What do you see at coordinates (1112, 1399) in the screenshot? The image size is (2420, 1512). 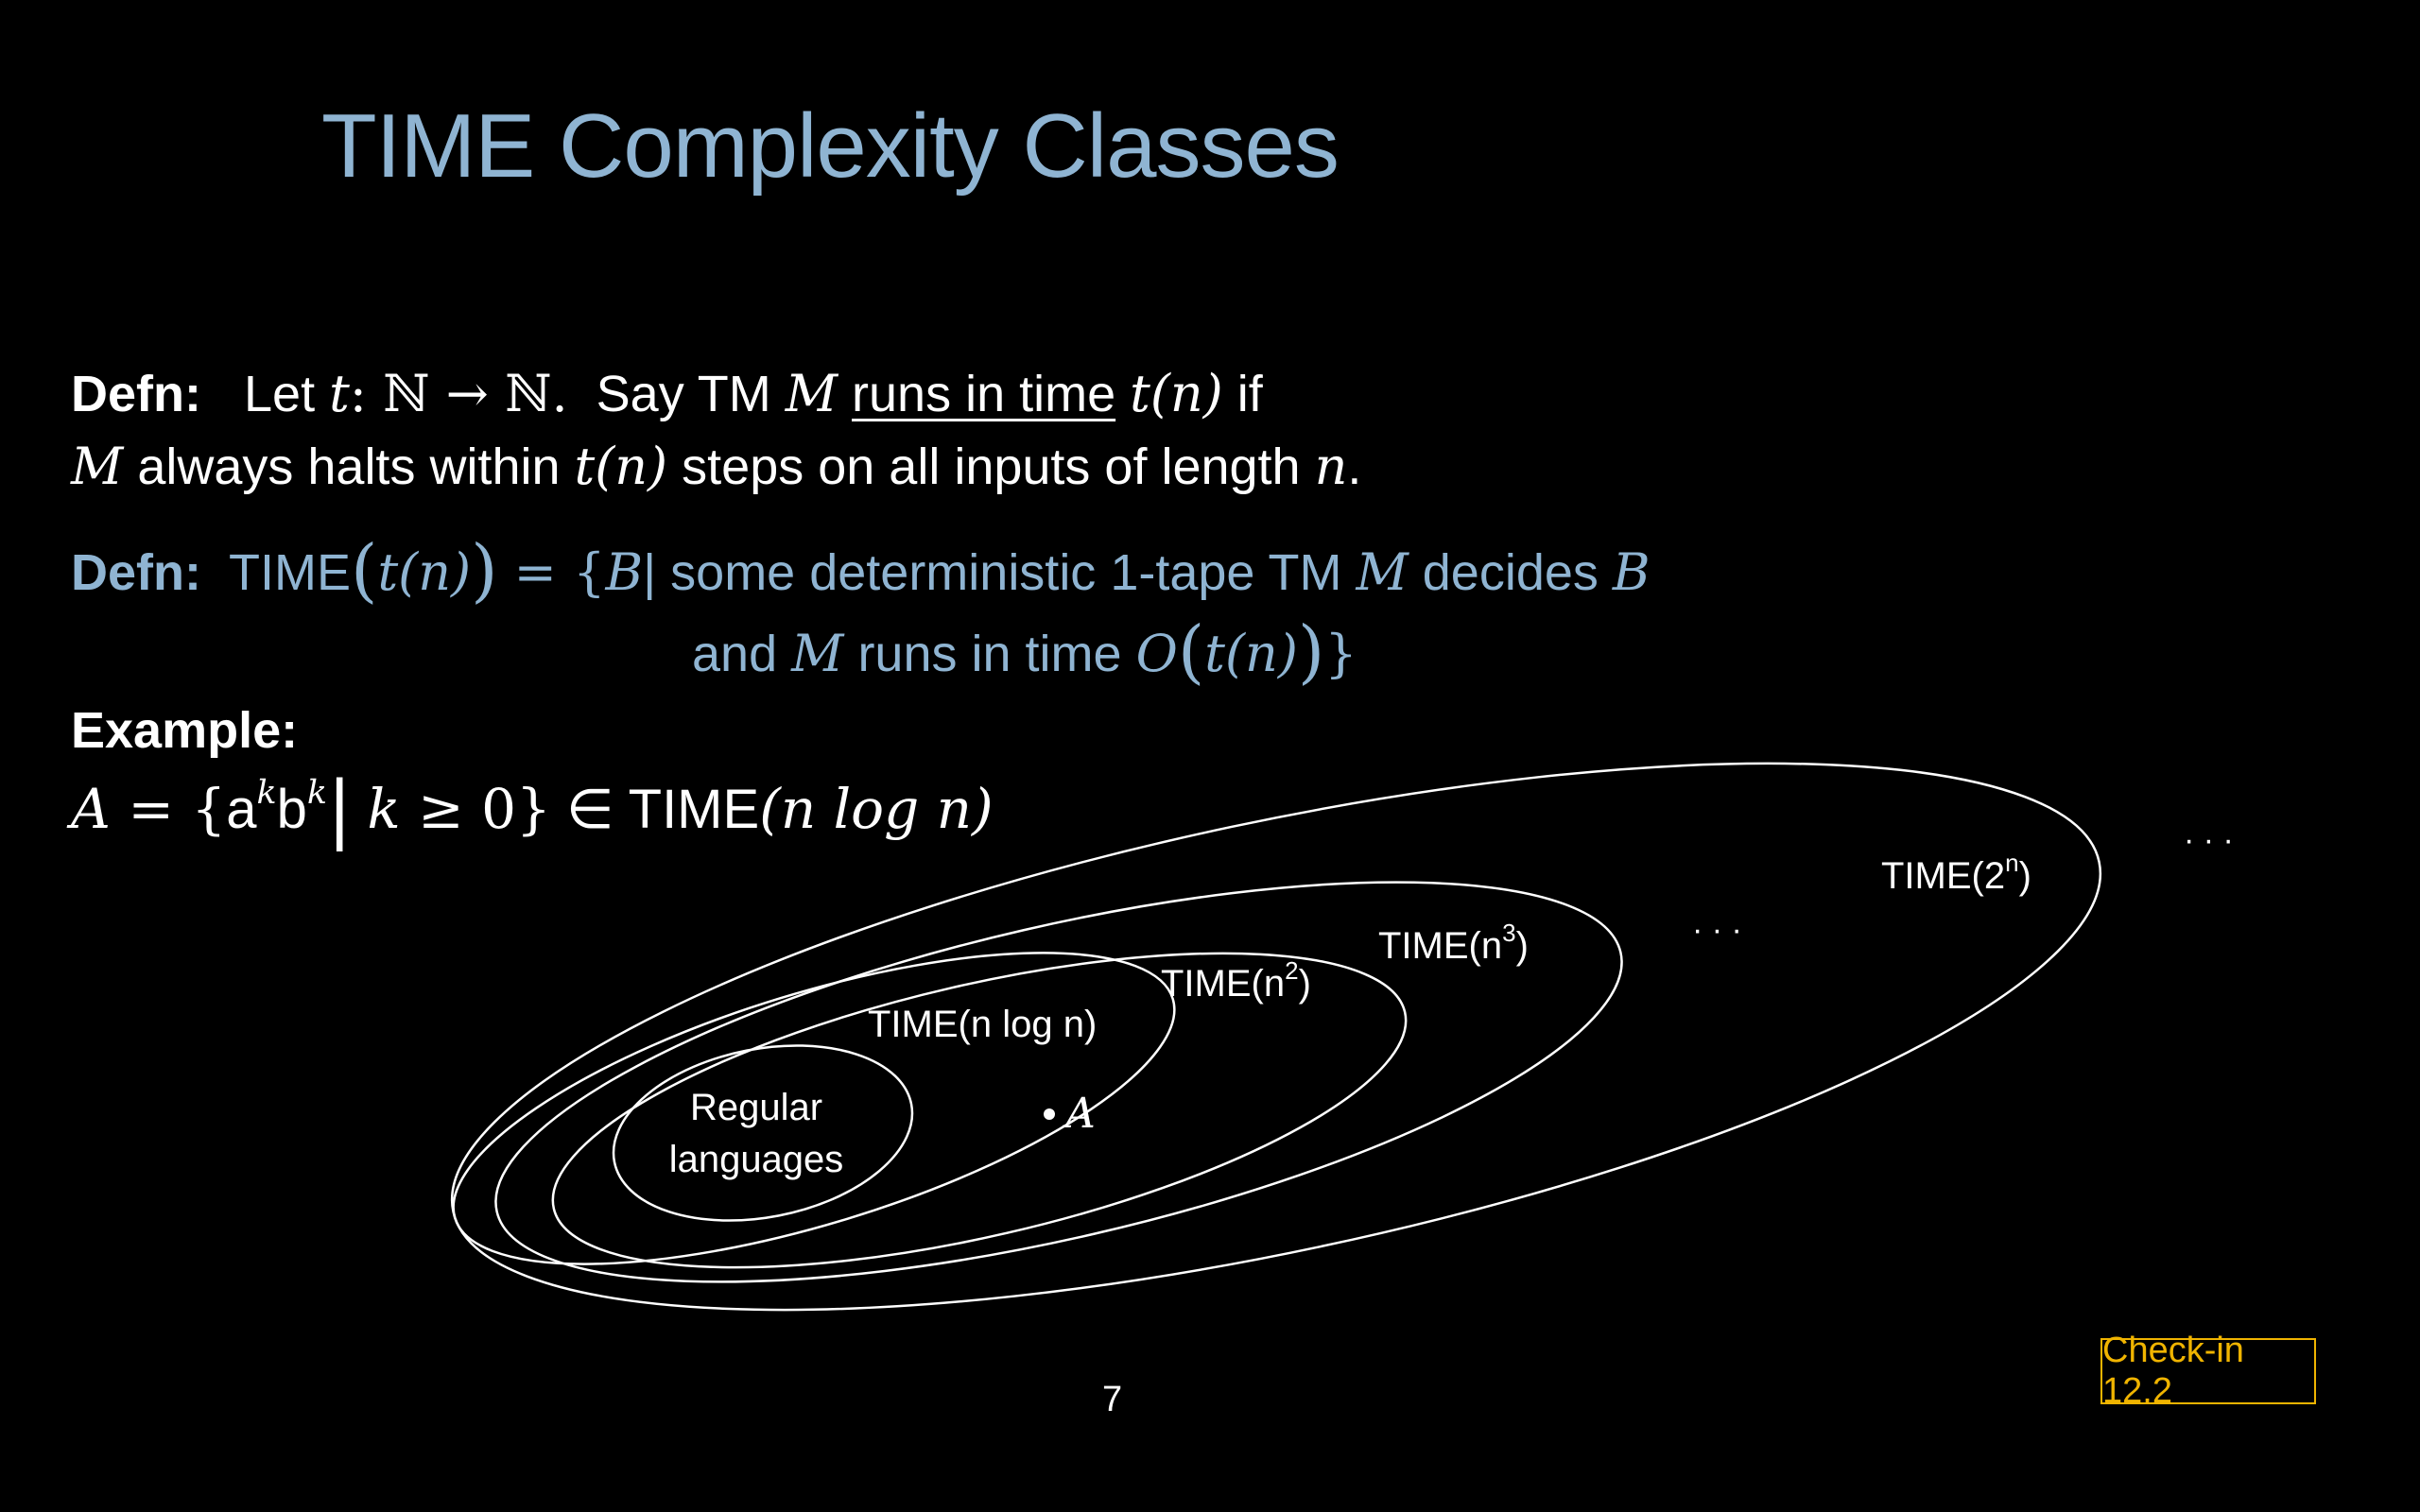 I see `page-number: 7` at bounding box center [1112, 1399].